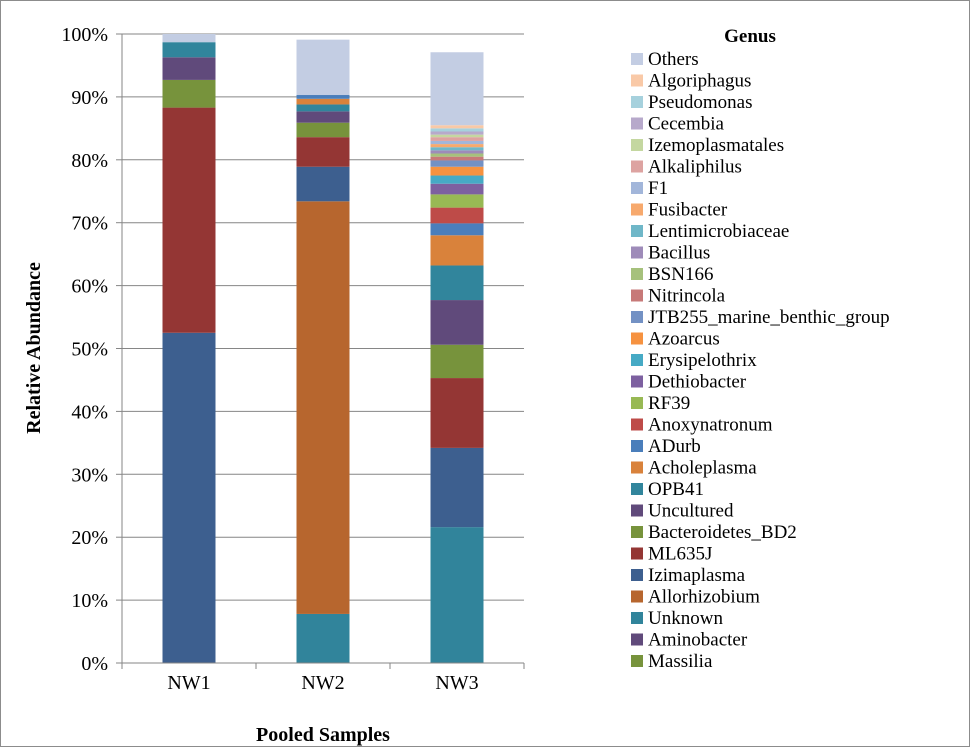 The width and height of the screenshot is (970, 747). Describe the element at coordinates (685, 618) in the screenshot. I see `legend-label: Unknown` at that location.